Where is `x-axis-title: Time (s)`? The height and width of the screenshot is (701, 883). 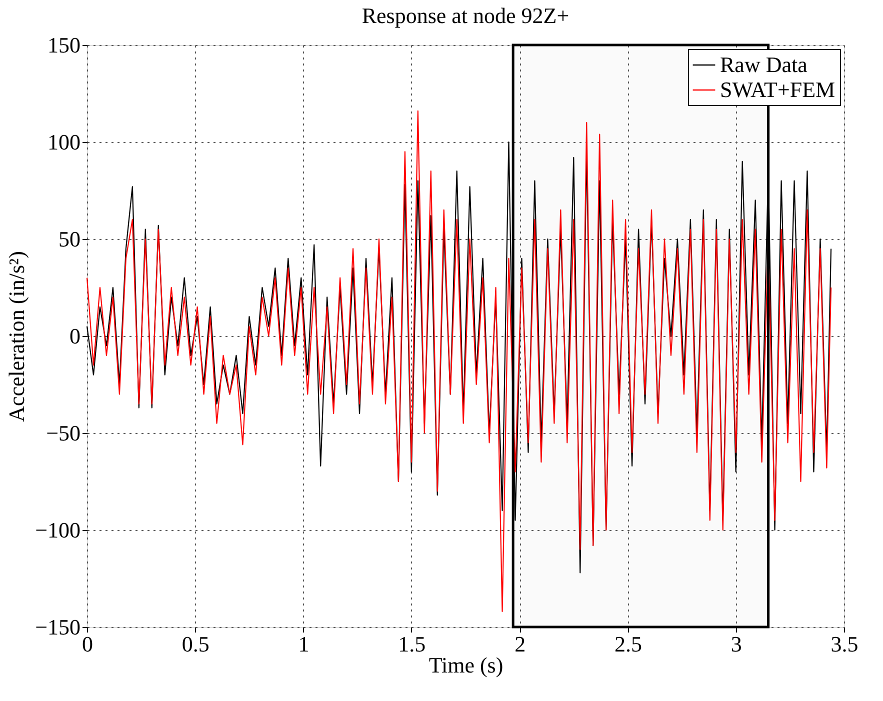
x-axis-title: Time (s) is located at coordinates (466, 665).